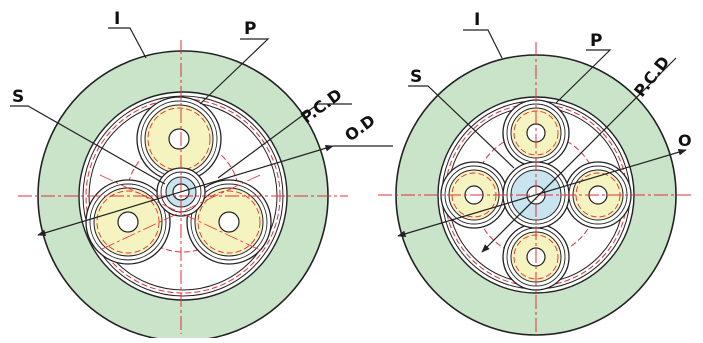  Describe the element at coordinates (229, 222) in the screenshot. I see `left-core-bottom-right-conductor` at that location.